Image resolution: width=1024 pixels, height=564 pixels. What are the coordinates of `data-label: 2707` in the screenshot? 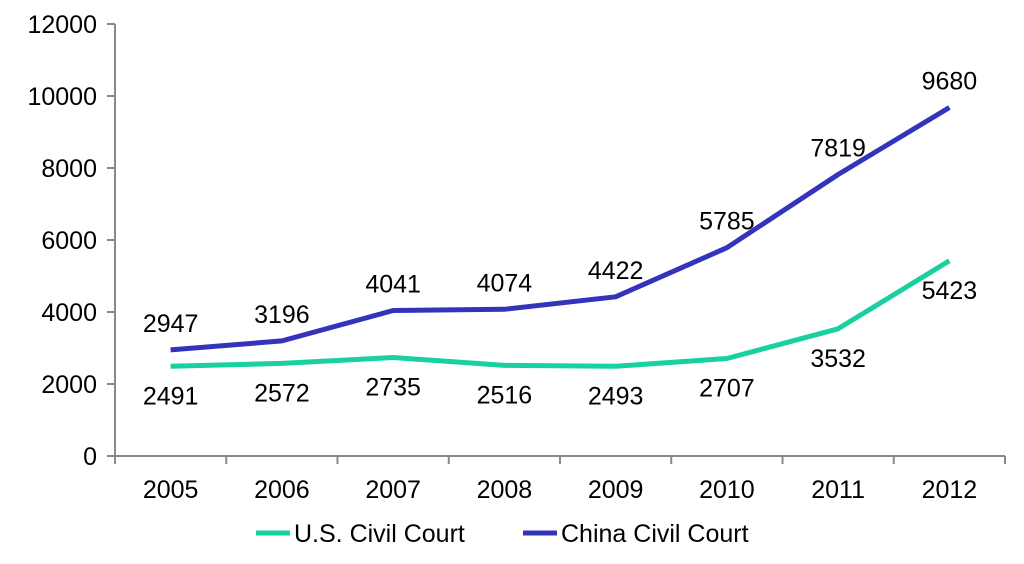 It's located at (727, 389).